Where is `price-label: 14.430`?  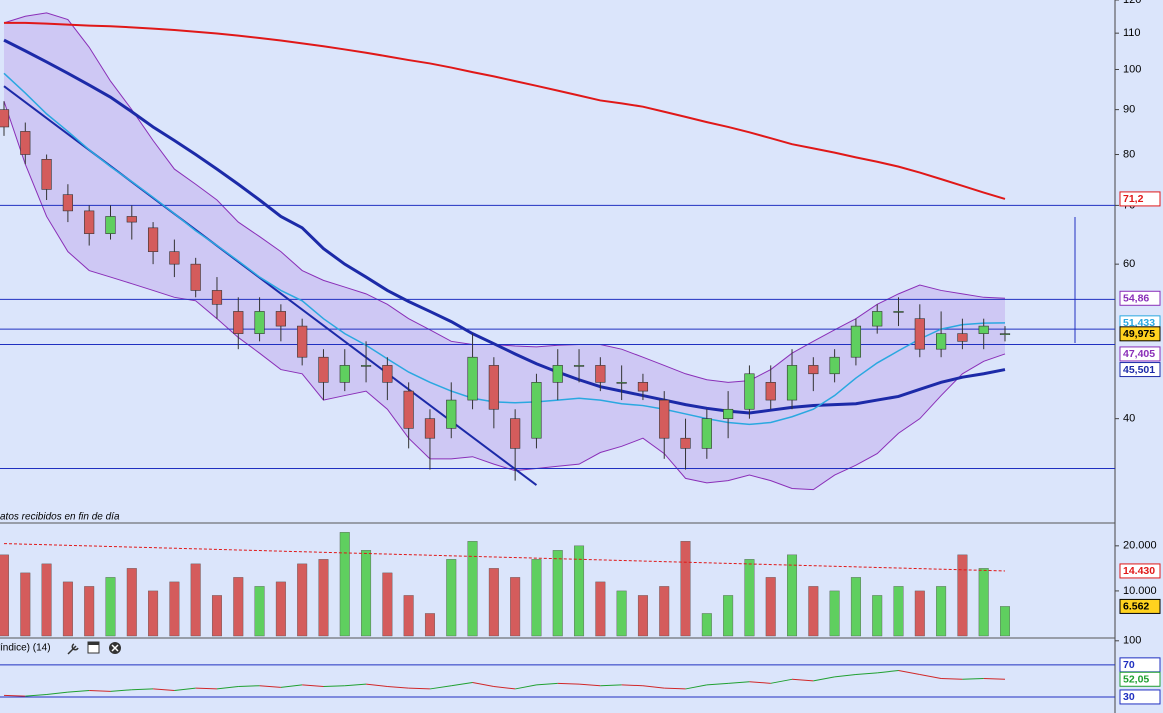
price-label: 14.430 is located at coordinates (1139, 571).